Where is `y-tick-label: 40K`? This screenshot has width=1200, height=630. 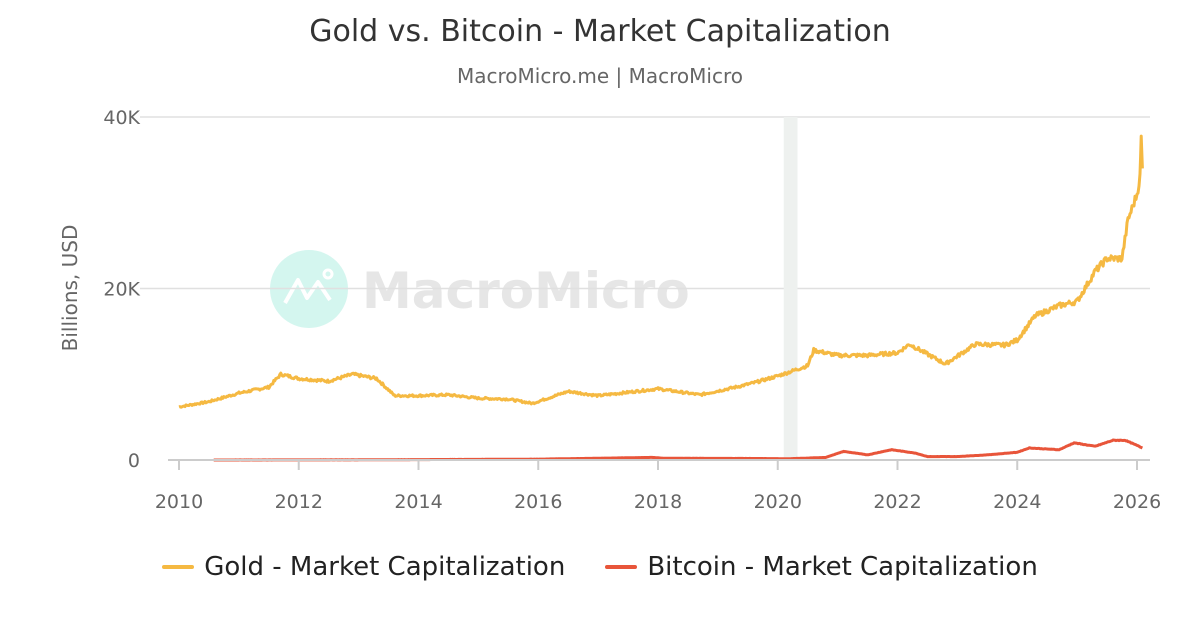 y-tick-label: 40K is located at coordinates (121, 118).